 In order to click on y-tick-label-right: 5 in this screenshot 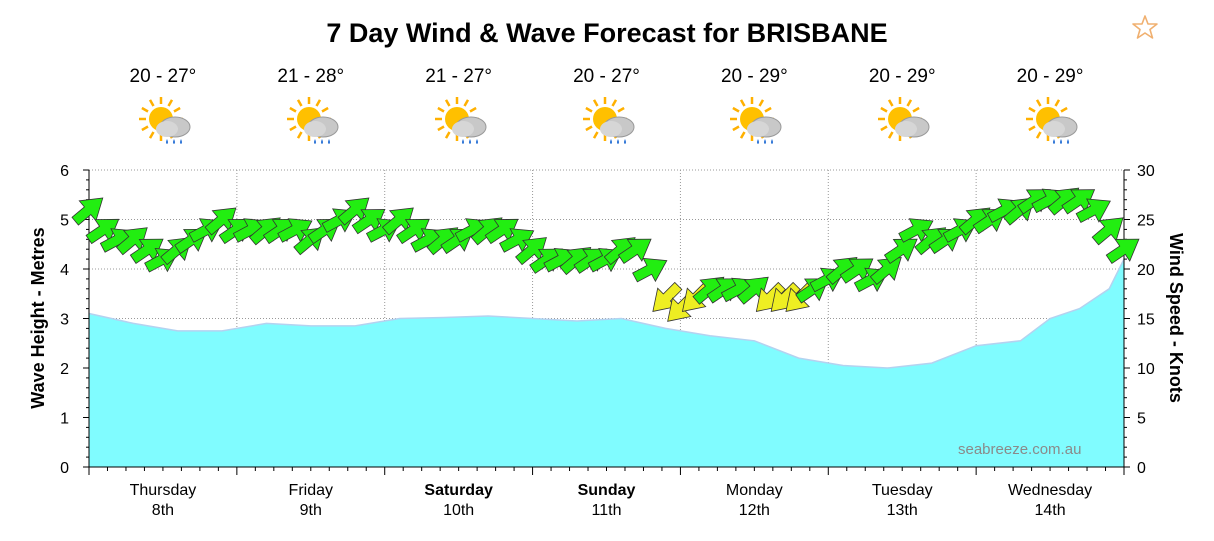, I will do `click(1141, 419)`.